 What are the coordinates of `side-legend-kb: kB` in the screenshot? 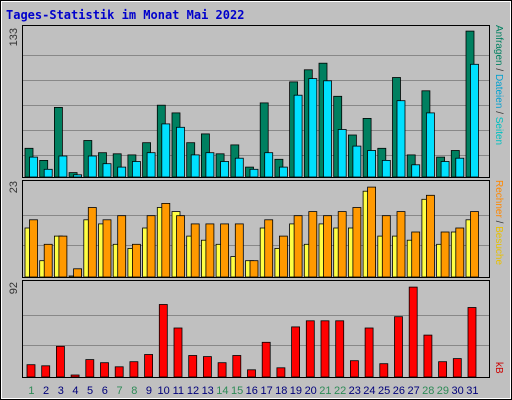 It's located at (498, 368).